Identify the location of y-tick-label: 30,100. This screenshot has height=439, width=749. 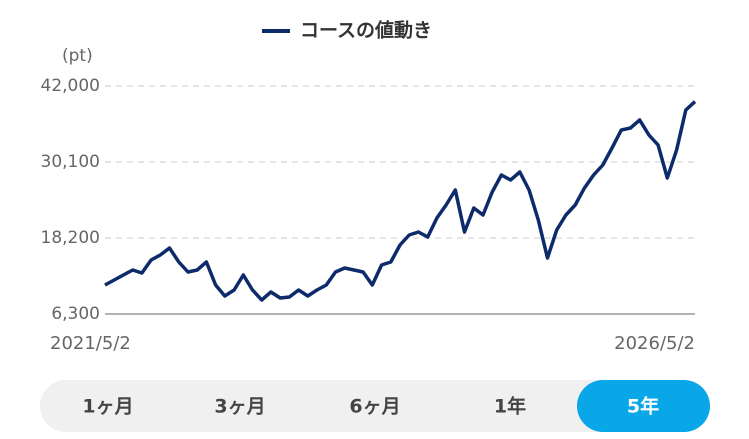
(70, 162).